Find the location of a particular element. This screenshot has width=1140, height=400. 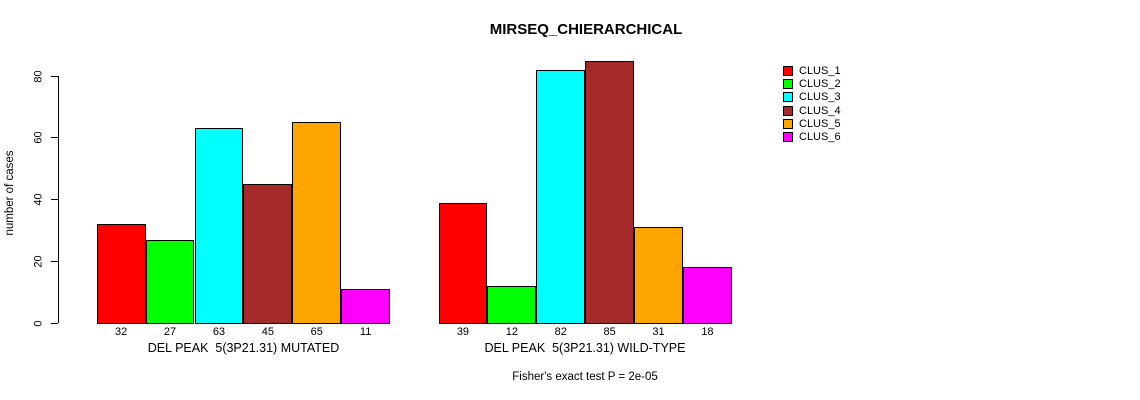

legend-row: CLUS_2 is located at coordinates (812, 83).